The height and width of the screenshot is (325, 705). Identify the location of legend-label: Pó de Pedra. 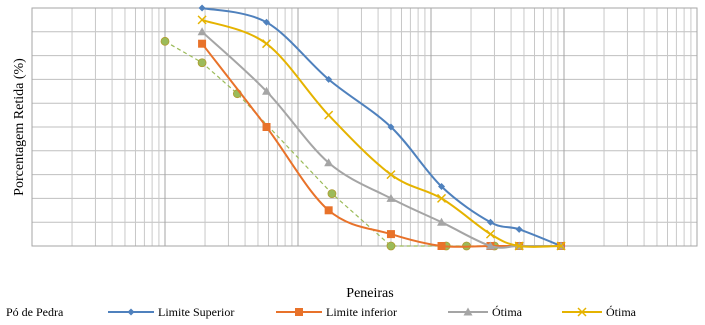
(35, 312).